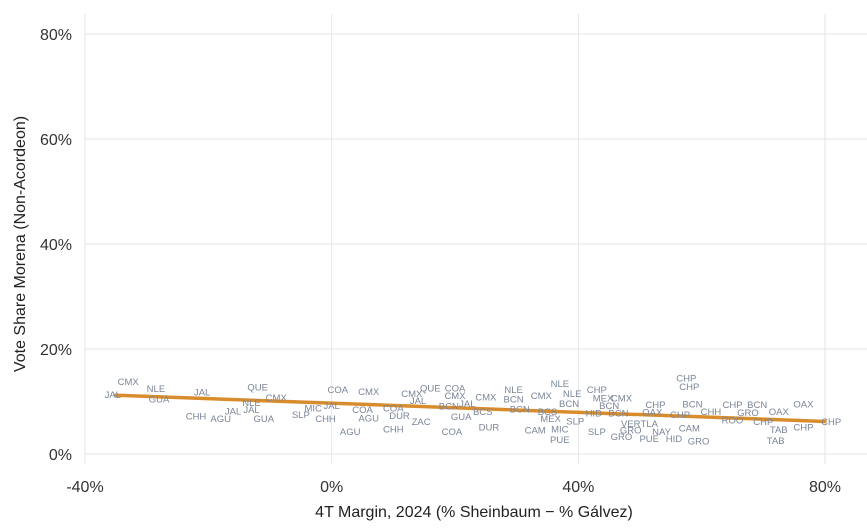 The width and height of the screenshot is (867, 528). I want to click on point-label: DUR, so click(489, 428).